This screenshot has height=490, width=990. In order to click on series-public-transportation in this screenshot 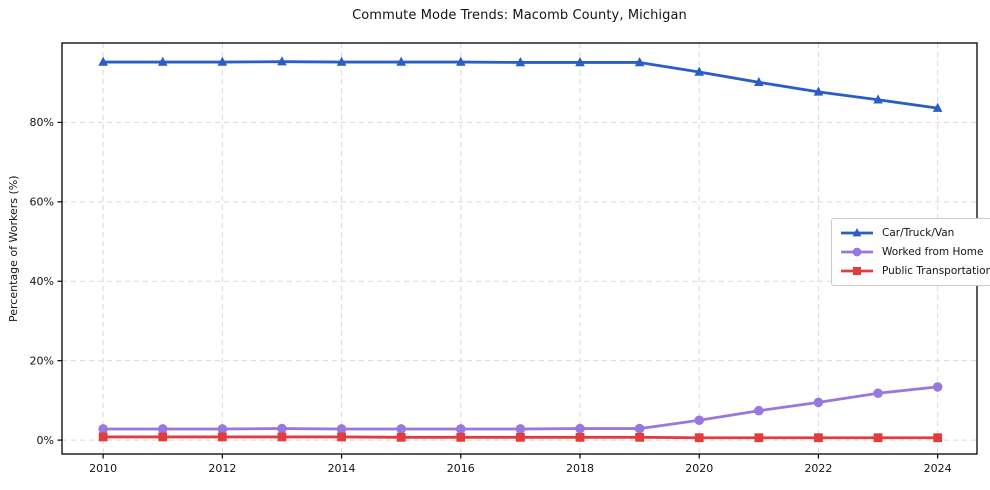, I will do `click(520, 437)`.